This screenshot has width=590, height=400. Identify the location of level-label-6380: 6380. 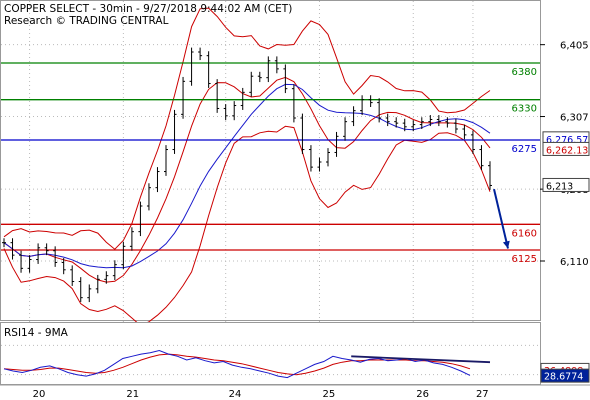
(524, 72).